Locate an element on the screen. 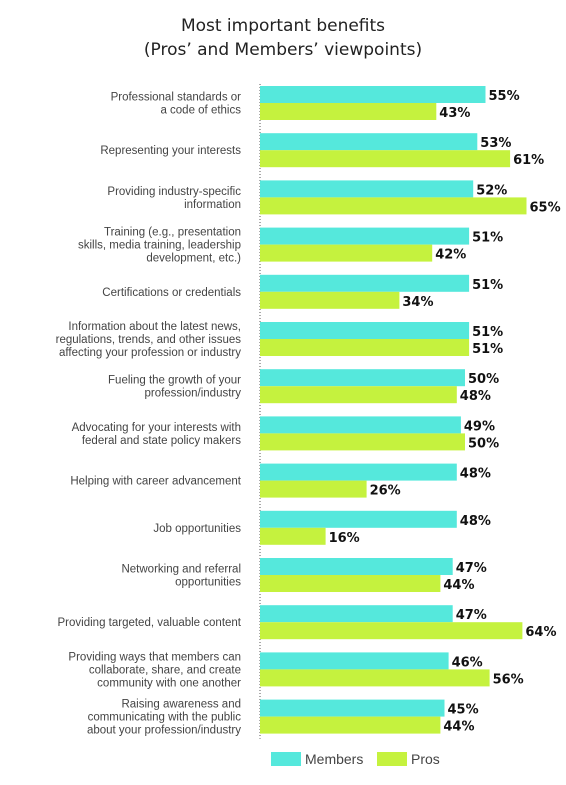  category-label-line: Networking and referral is located at coordinates (181, 570).